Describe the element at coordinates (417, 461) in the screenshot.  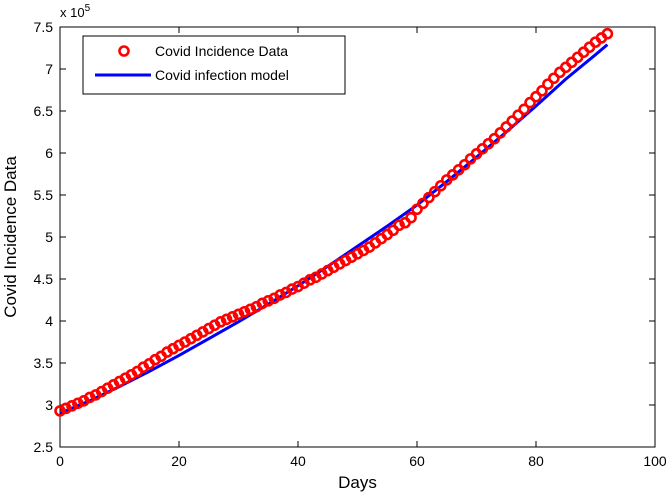
I see `x-tick-label: 60` at that location.